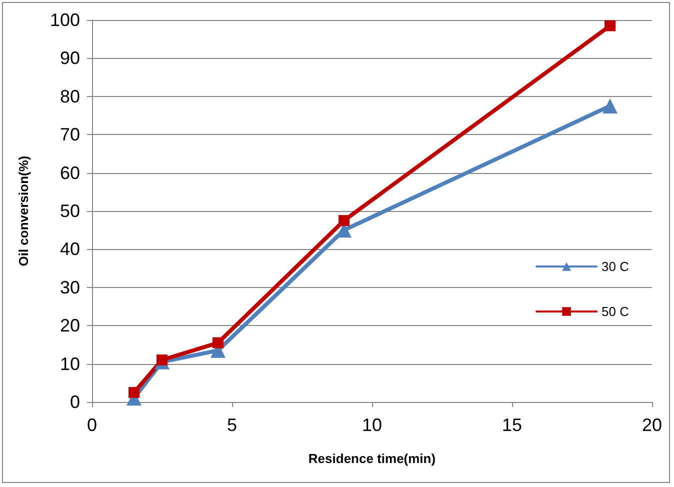 The image size is (674, 487). What do you see at coordinates (512, 425) in the screenshot?
I see `x-tick-label: 15` at bounding box center [512, 425].